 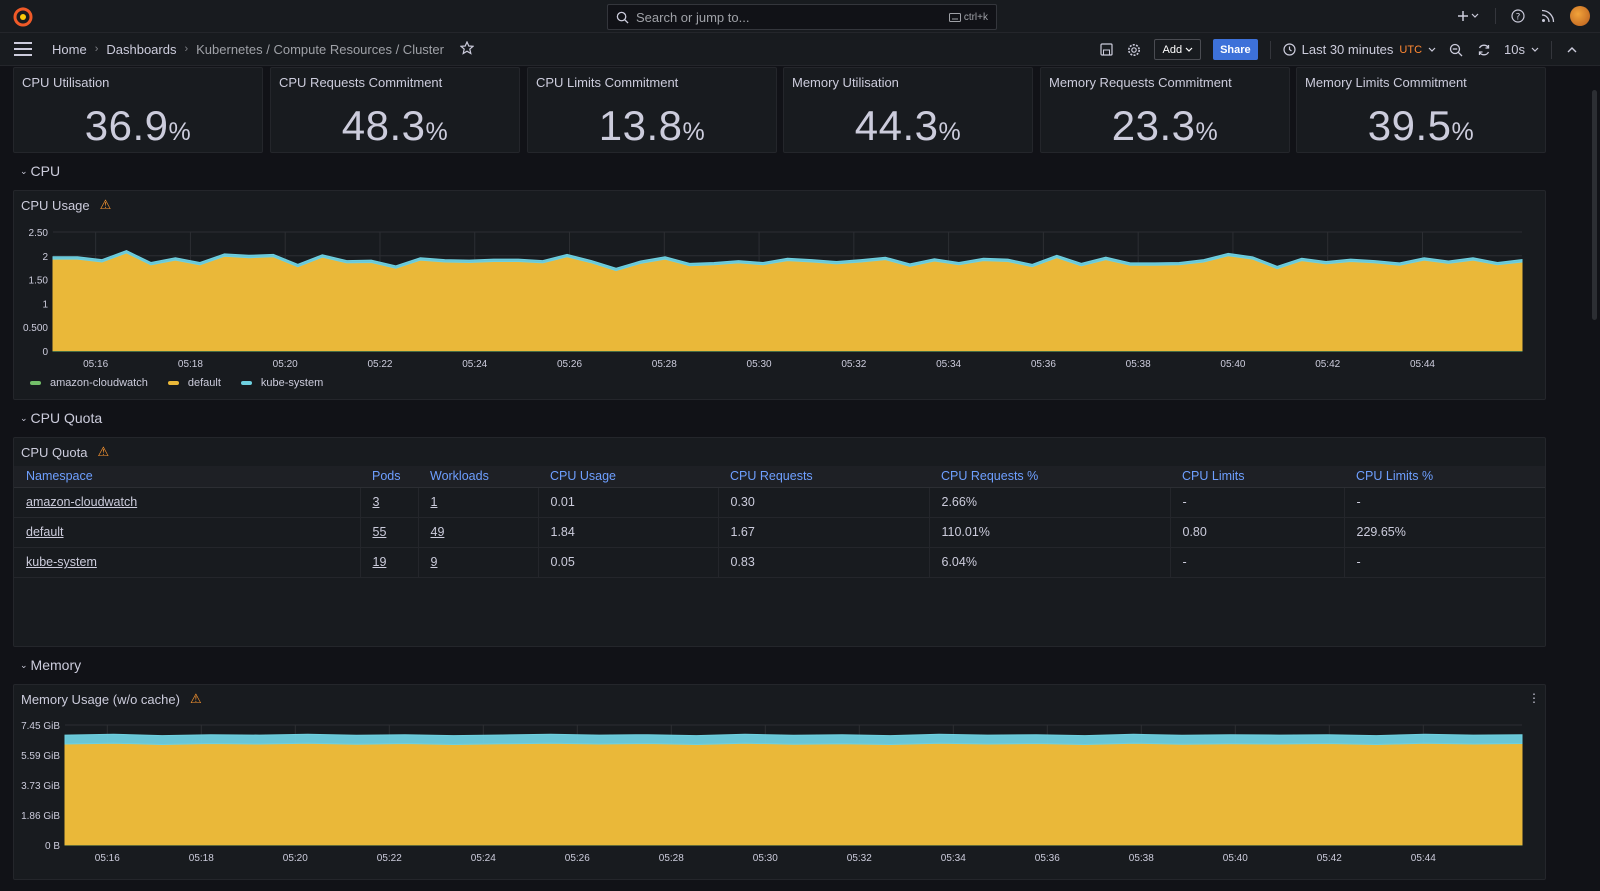 I want to click on stat-cpu-limits-commitment: CPU Limits Commitment 13.8%, so click(x=652, y=110).